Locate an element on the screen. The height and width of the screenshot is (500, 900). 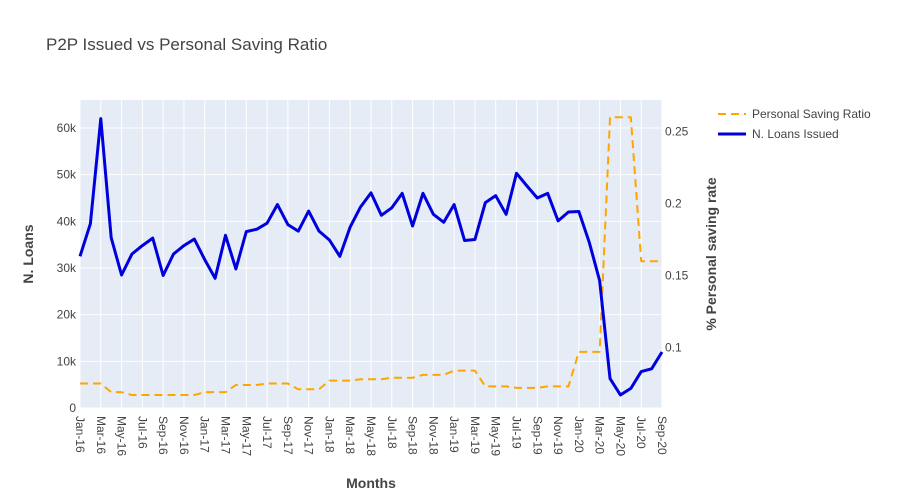
x-tick-label: Jan-17 is located at coordinates (205, 434).